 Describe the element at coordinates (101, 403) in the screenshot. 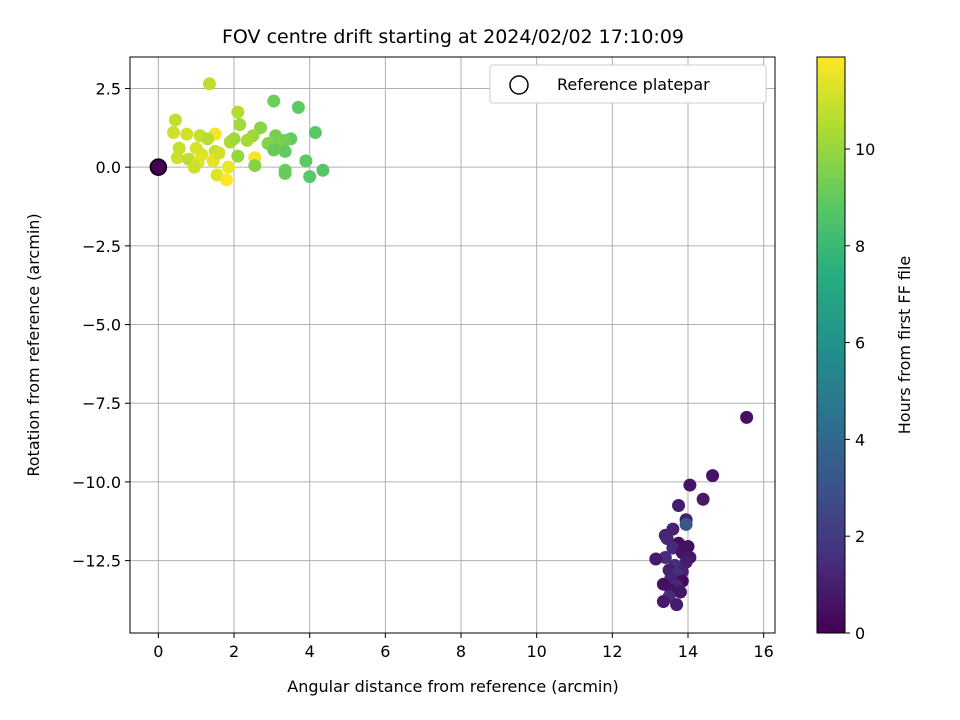

I see `y-tick-label-4: −7.5` at that location.